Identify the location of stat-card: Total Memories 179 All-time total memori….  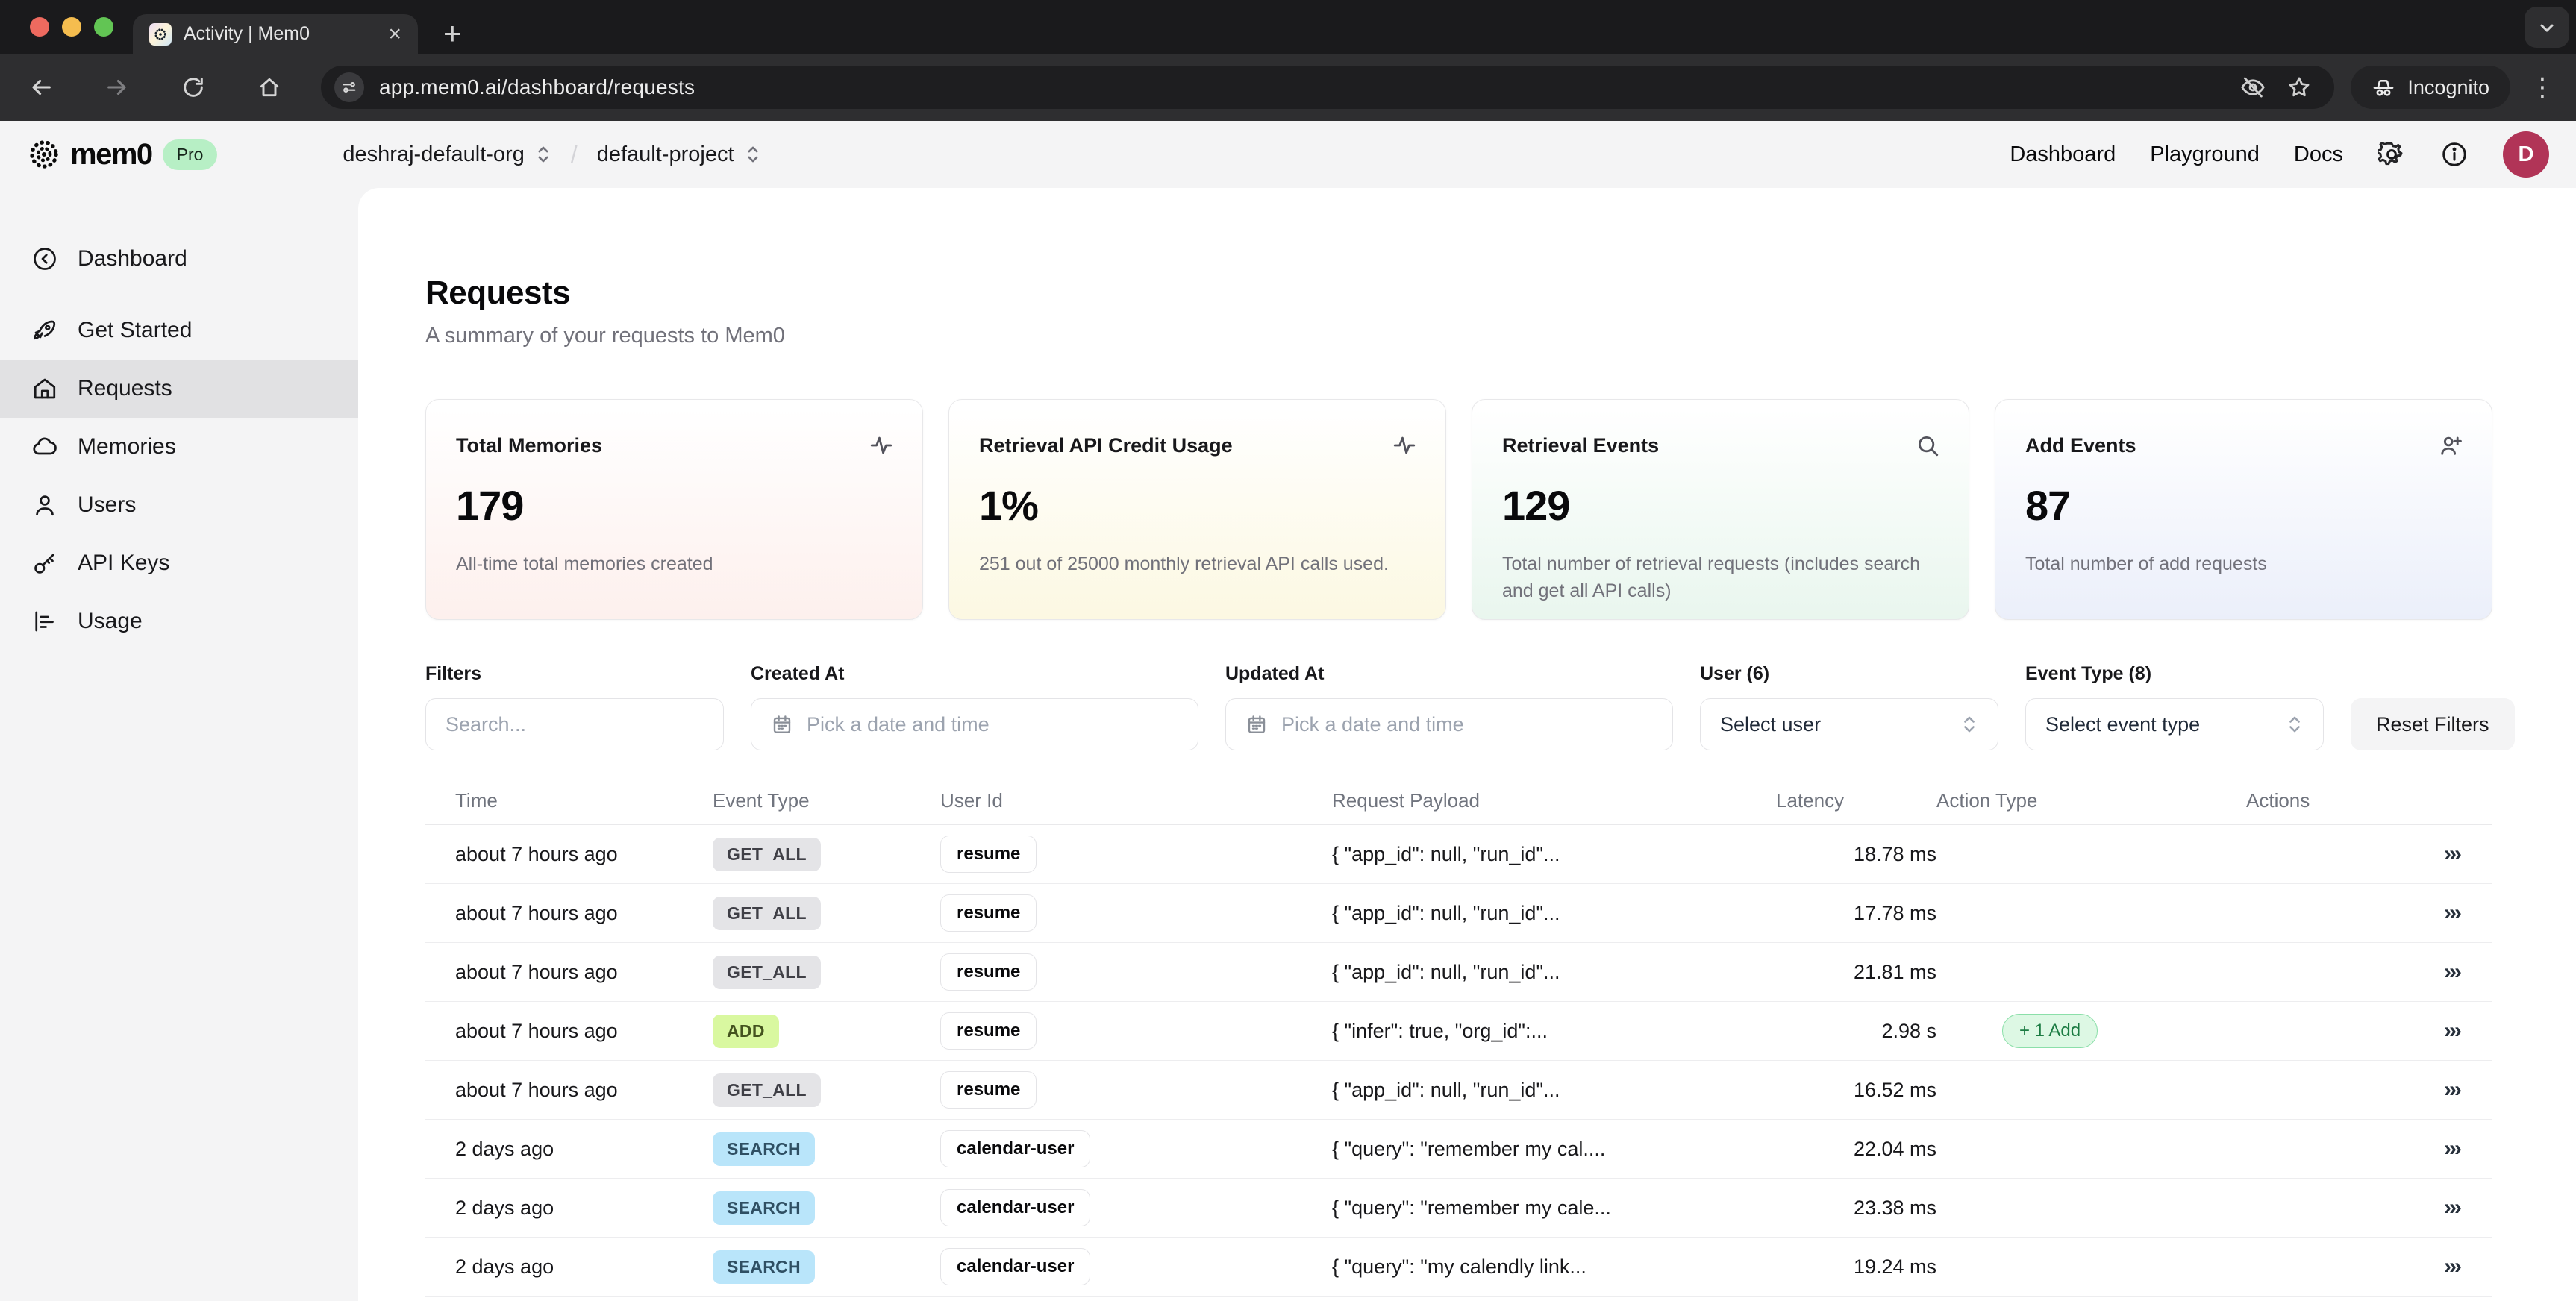
(674, 509).